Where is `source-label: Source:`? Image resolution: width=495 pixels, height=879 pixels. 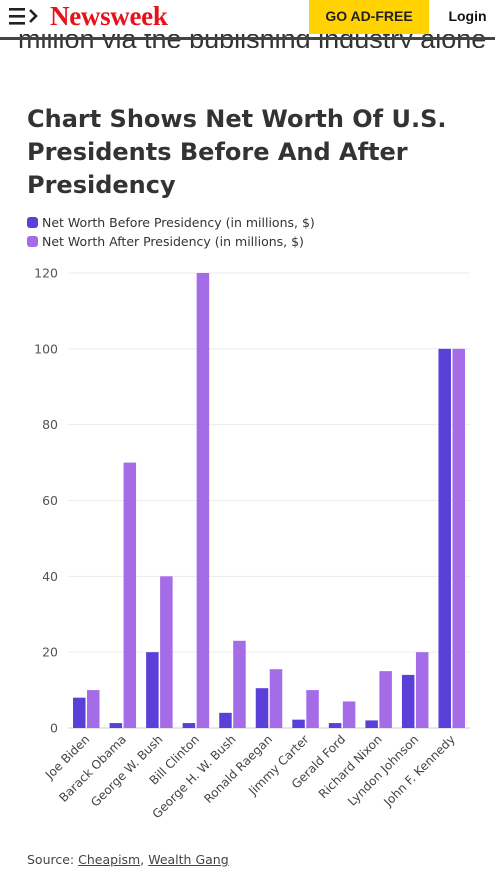
source-label: Source: is located at coordinates (51, 859).